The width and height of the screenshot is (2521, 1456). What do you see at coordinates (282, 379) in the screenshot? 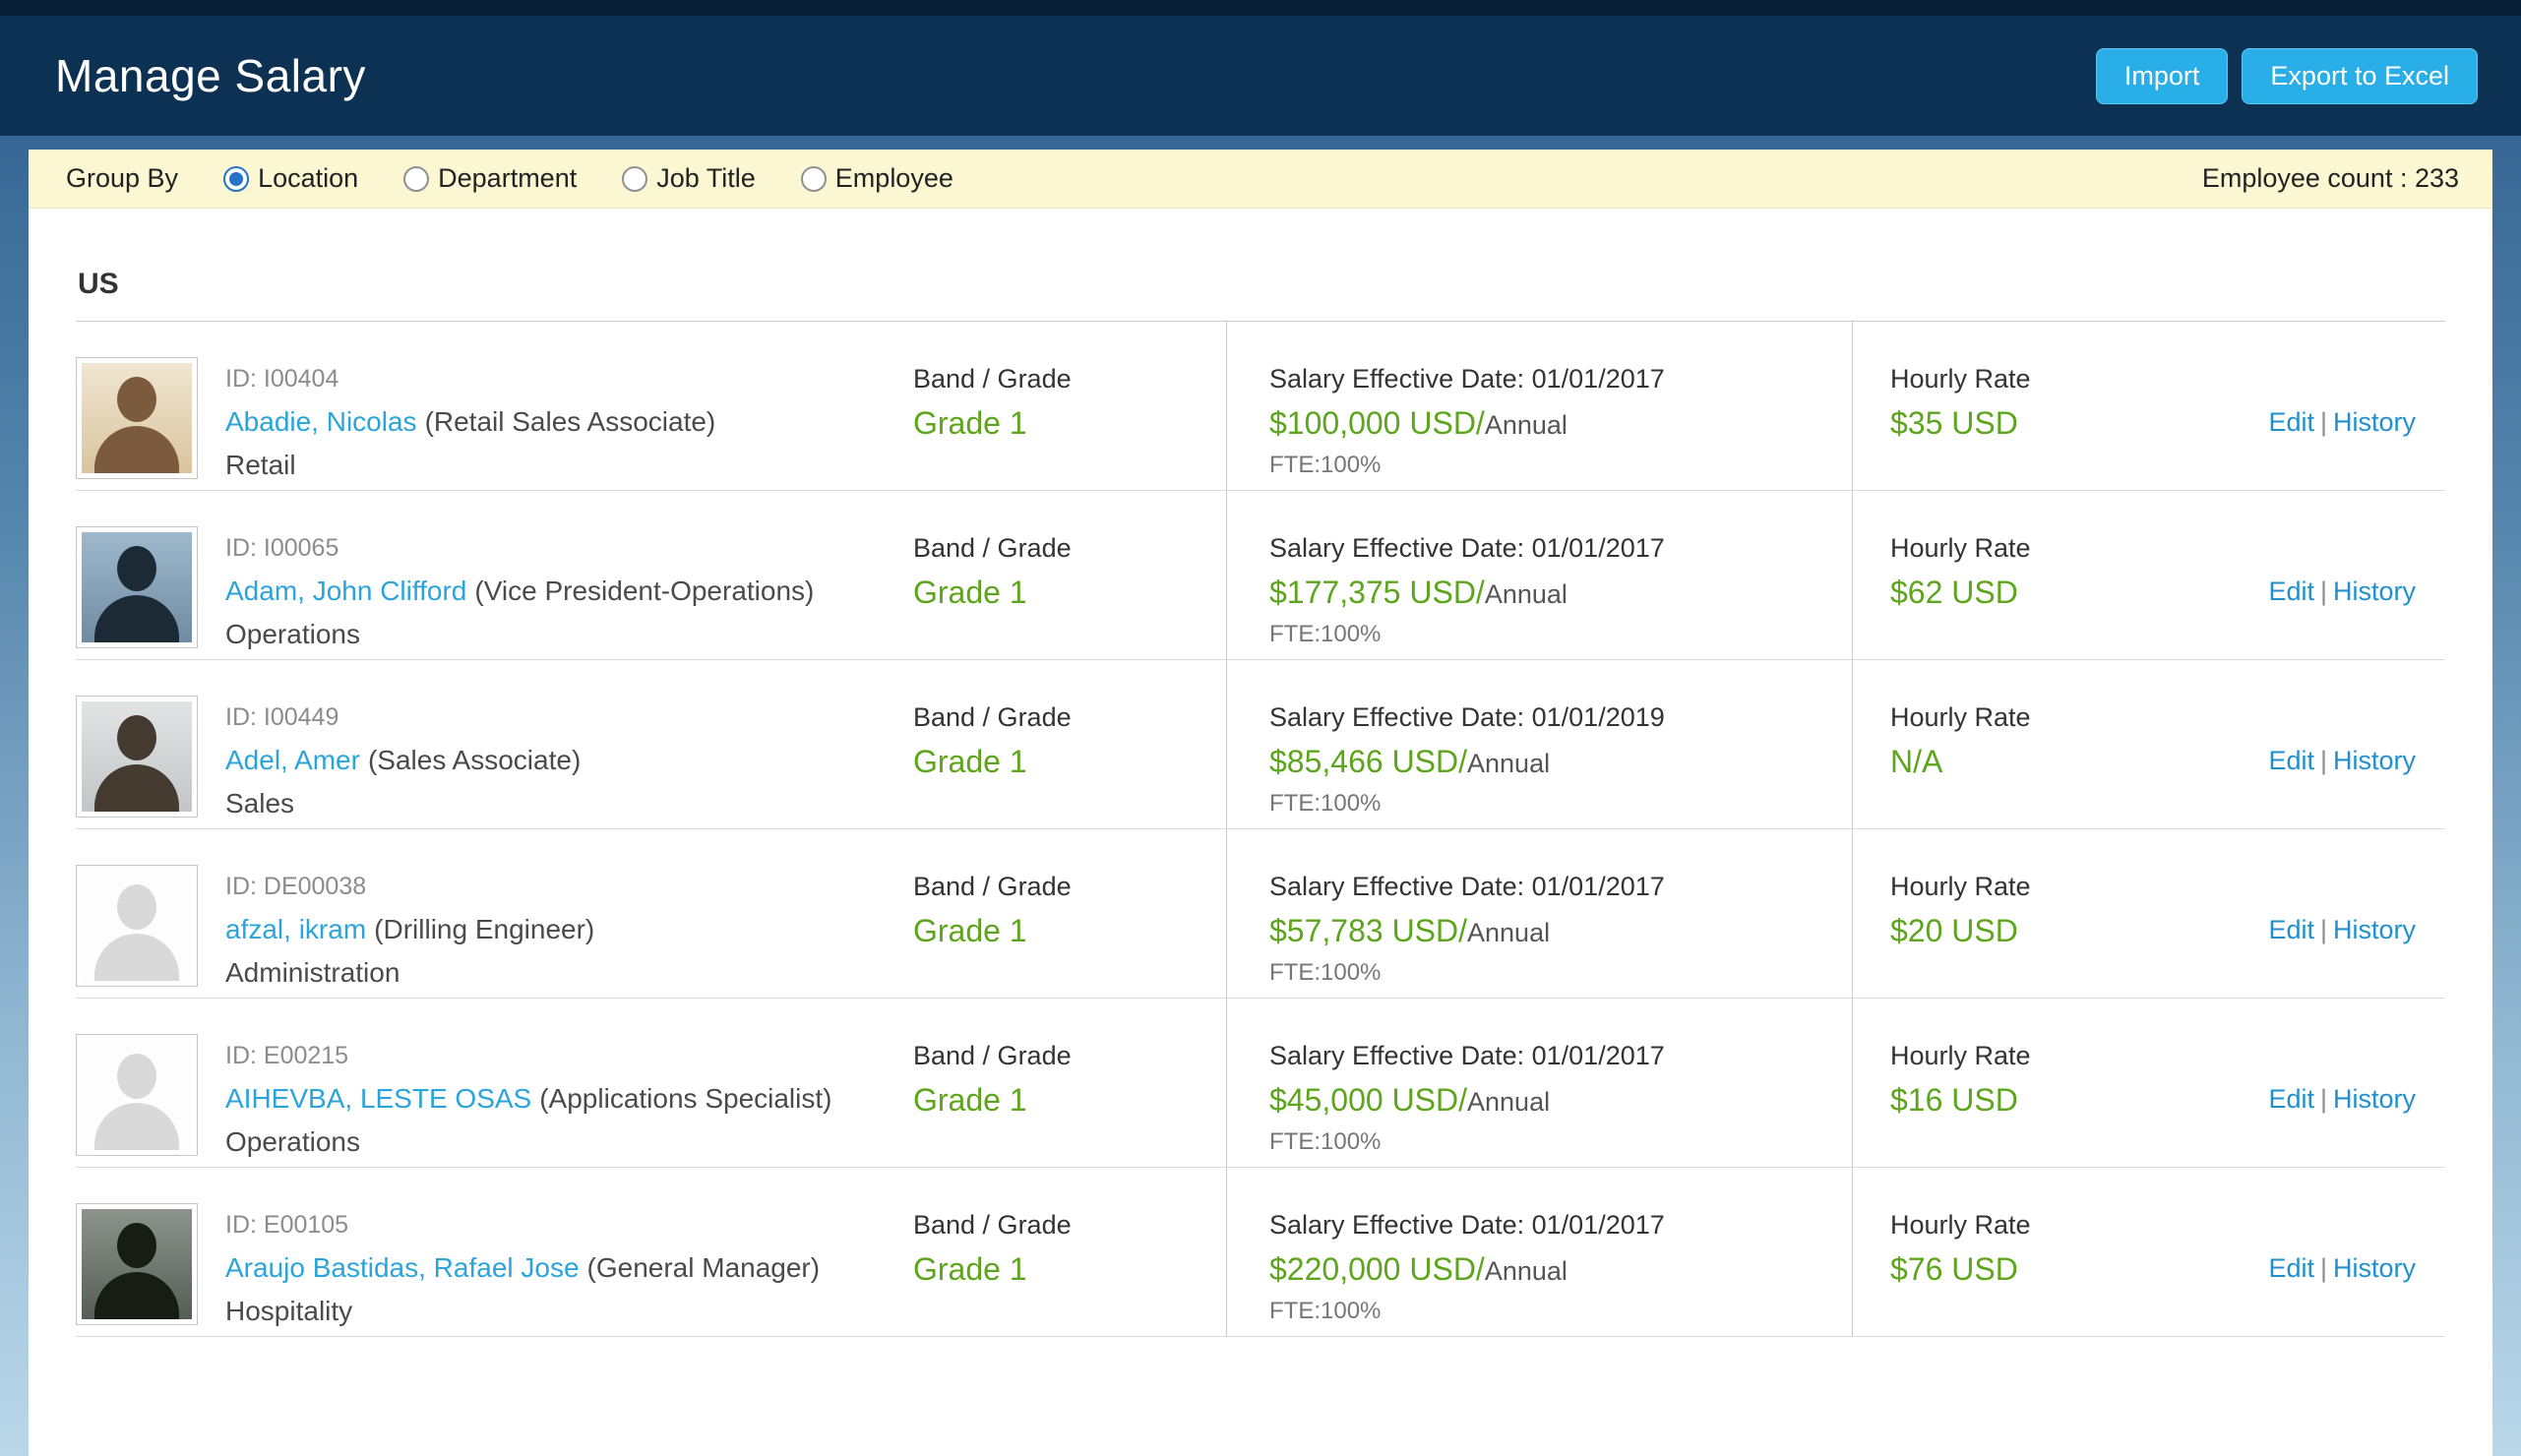
I see `employee-id: ID: I00404` at bounding box center [282, 379].